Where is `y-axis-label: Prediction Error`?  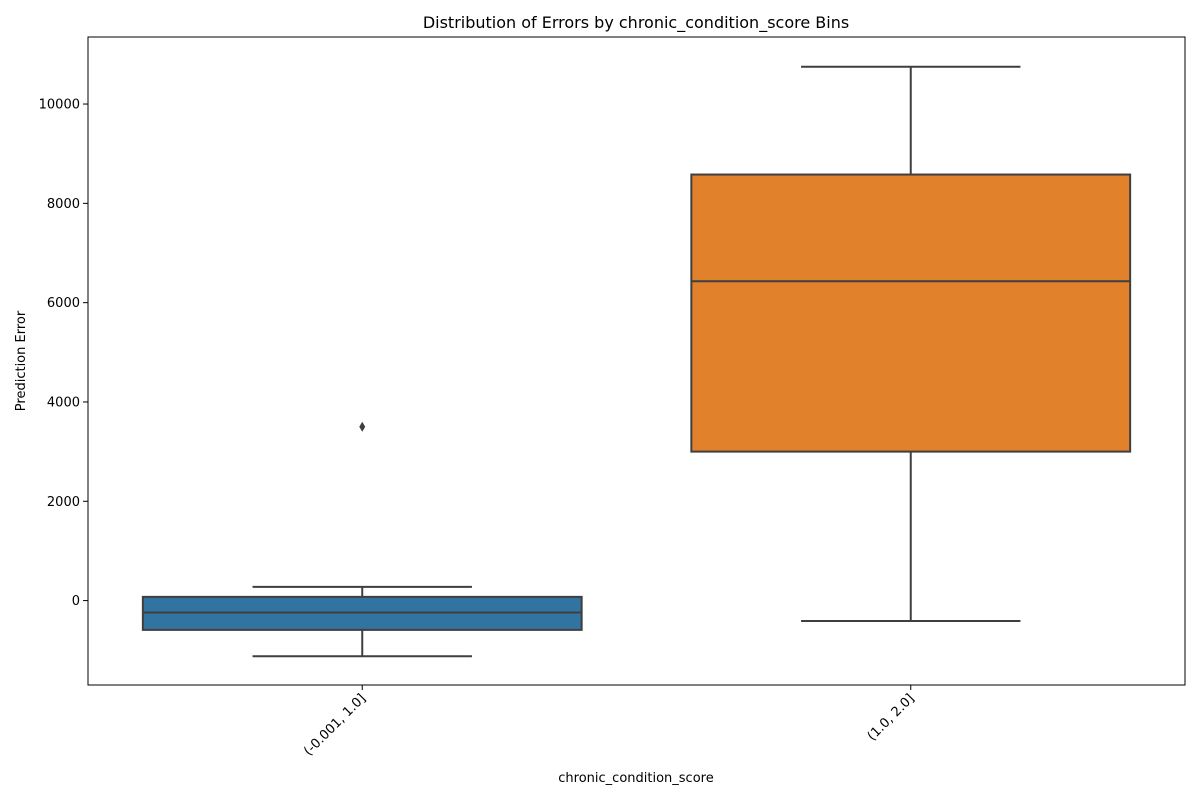 y-axis-label: Prediction Error is located at coordinates (21, 360).